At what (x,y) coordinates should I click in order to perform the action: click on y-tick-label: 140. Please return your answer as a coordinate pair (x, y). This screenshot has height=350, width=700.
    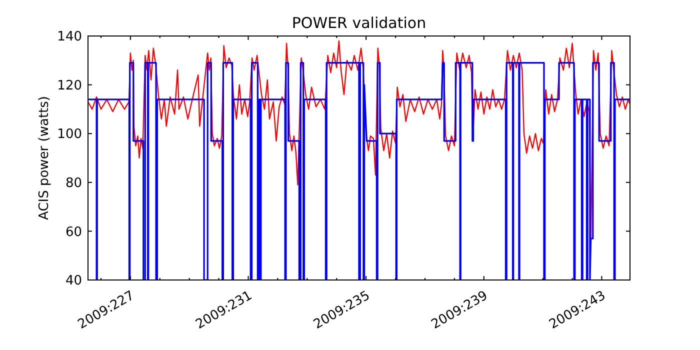
    Looking at the image, I should click on (69, 37).